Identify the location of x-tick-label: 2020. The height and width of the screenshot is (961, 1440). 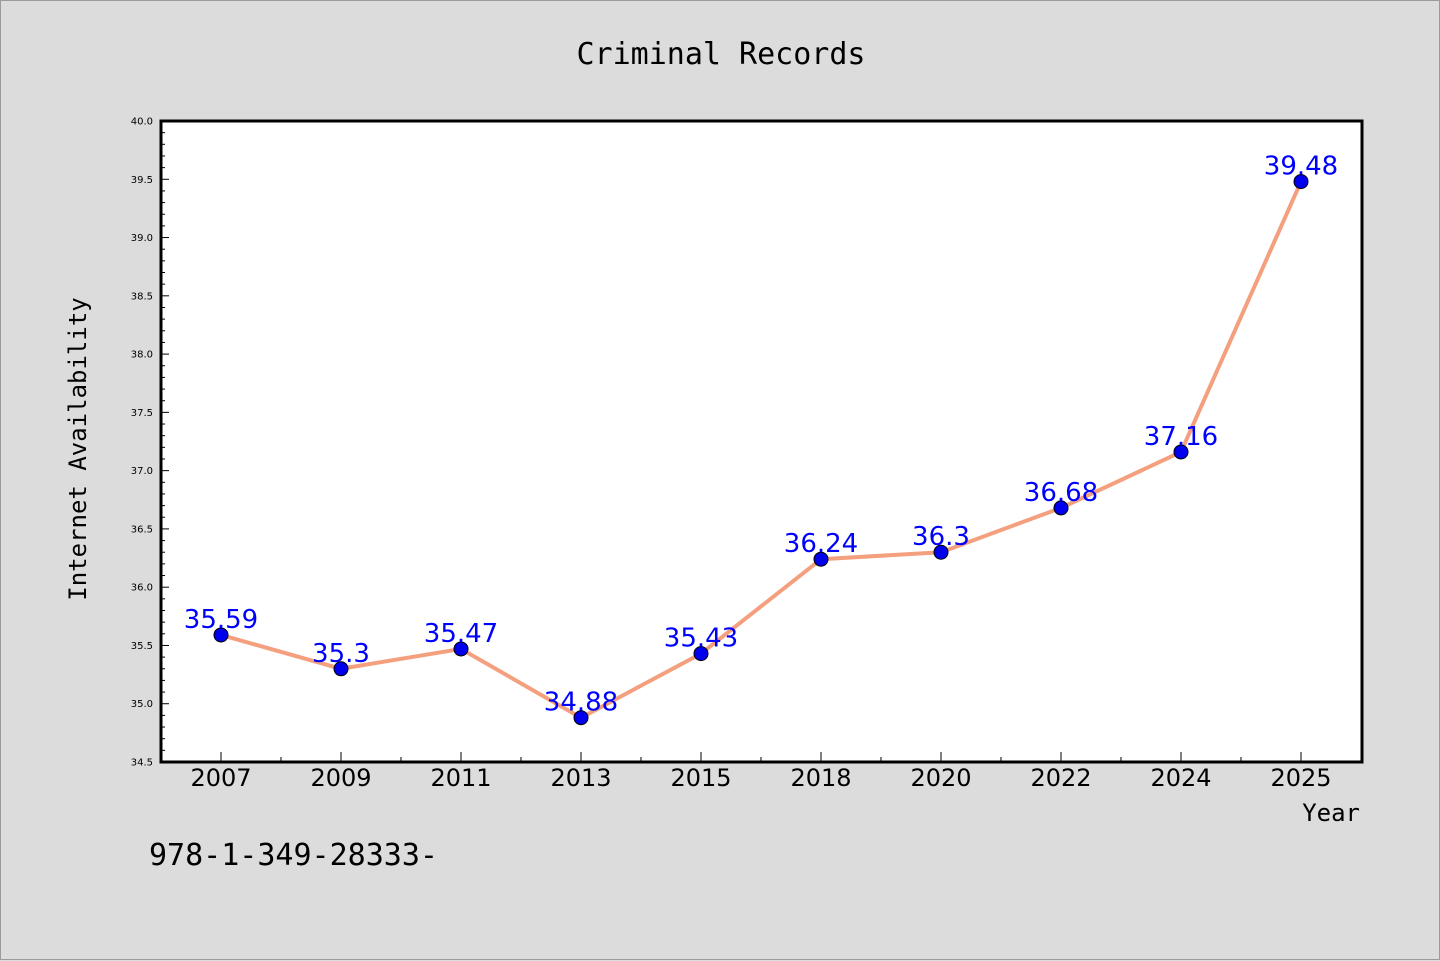
(940, 778).